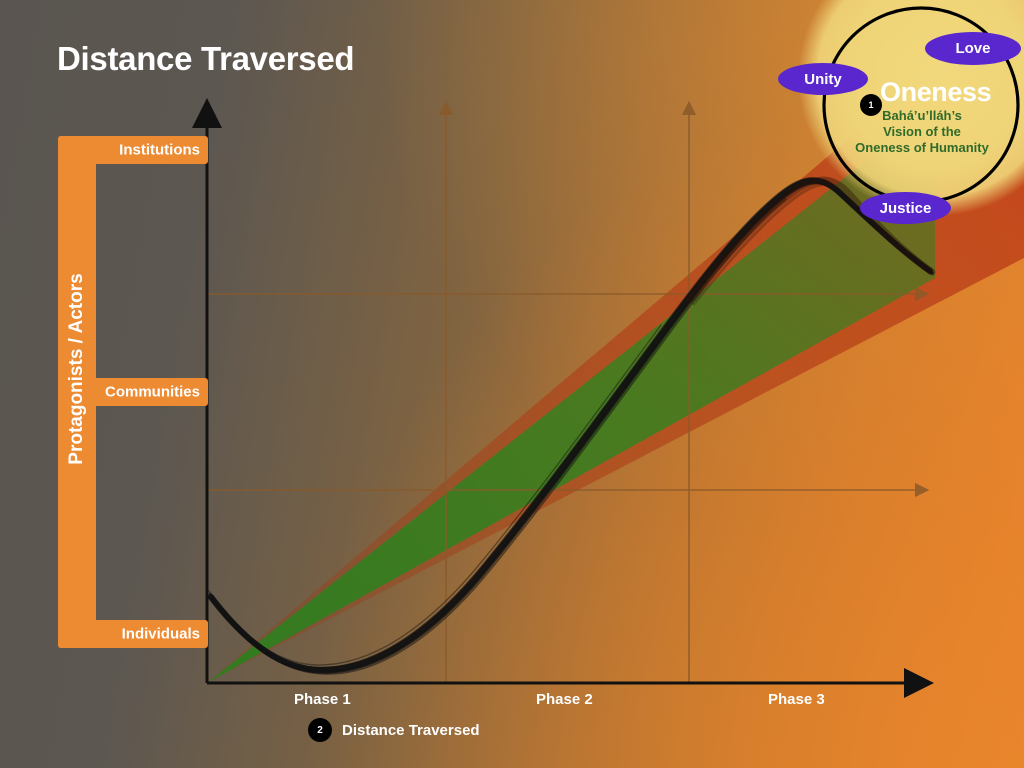 The height and width of the screenshot is (768, 1024). What do you see at coordinates (811, 241) in the screenshot?
I see `distance-traversed-curve-tail` at bounding box center [811, 241].